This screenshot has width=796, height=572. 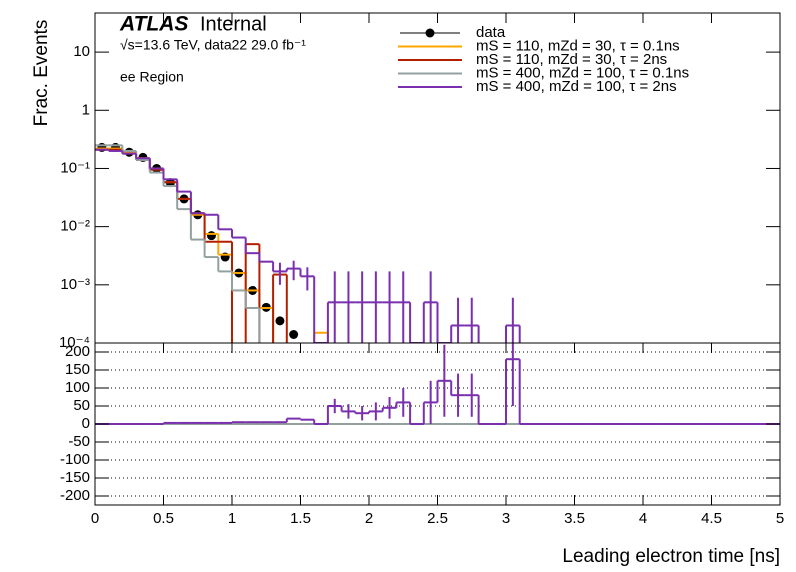 I want to click on y-tick-label: -200, so click(x=75, y=495).